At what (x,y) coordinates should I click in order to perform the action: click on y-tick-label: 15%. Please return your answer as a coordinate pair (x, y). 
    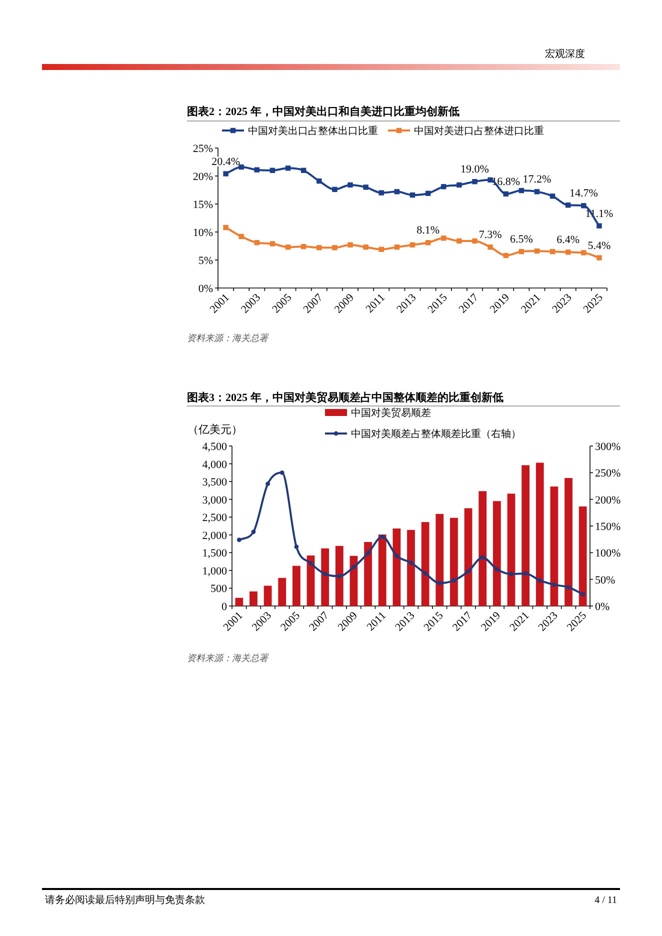
    Looking at the image, I should click on (202, 205).